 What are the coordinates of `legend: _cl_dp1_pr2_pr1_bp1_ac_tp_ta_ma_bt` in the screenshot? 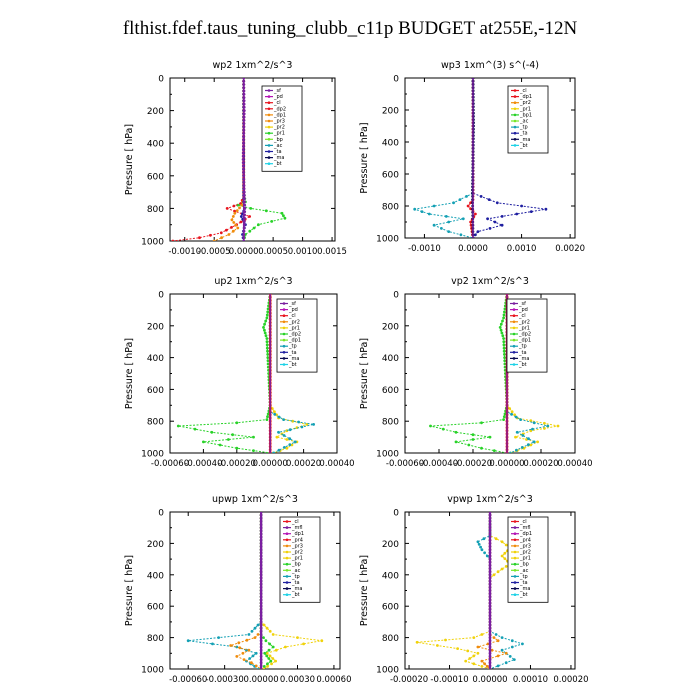 It's located at (528, 119).